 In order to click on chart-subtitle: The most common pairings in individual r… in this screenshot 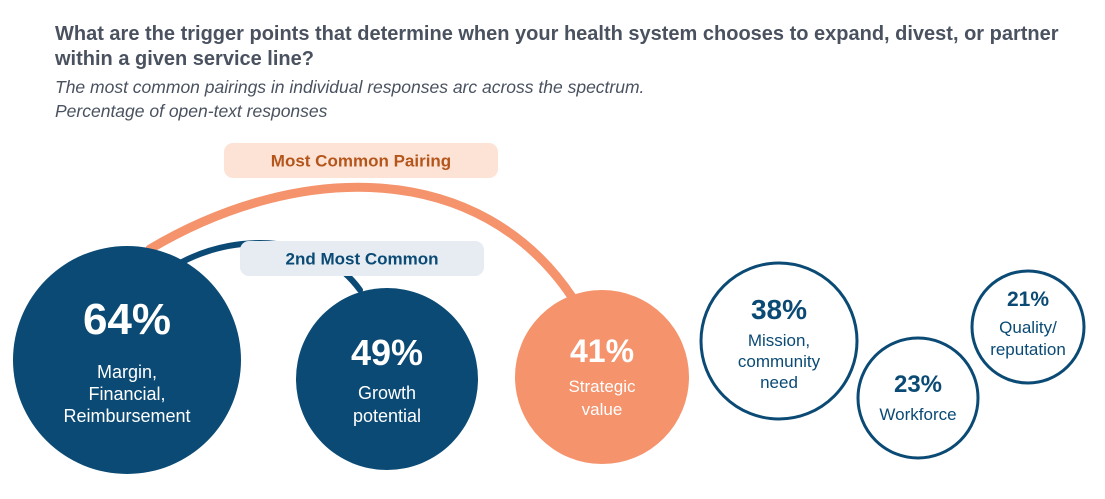, I will do `click(350, 87)`.